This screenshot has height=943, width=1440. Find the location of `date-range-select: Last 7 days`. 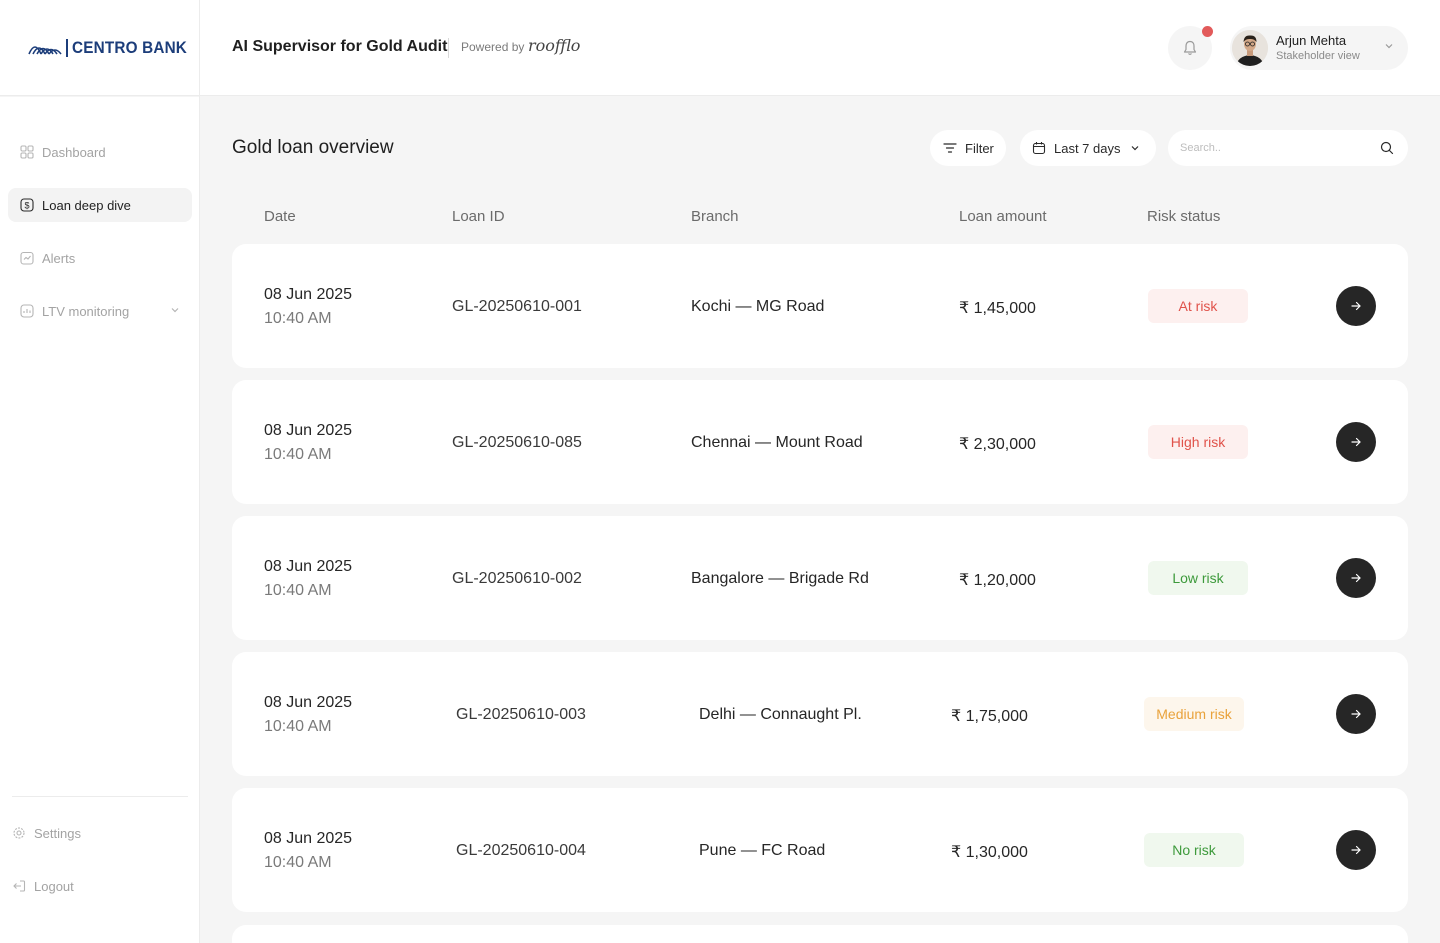

date-range-select: Last 7 days is located at coordinates (1088, 148).